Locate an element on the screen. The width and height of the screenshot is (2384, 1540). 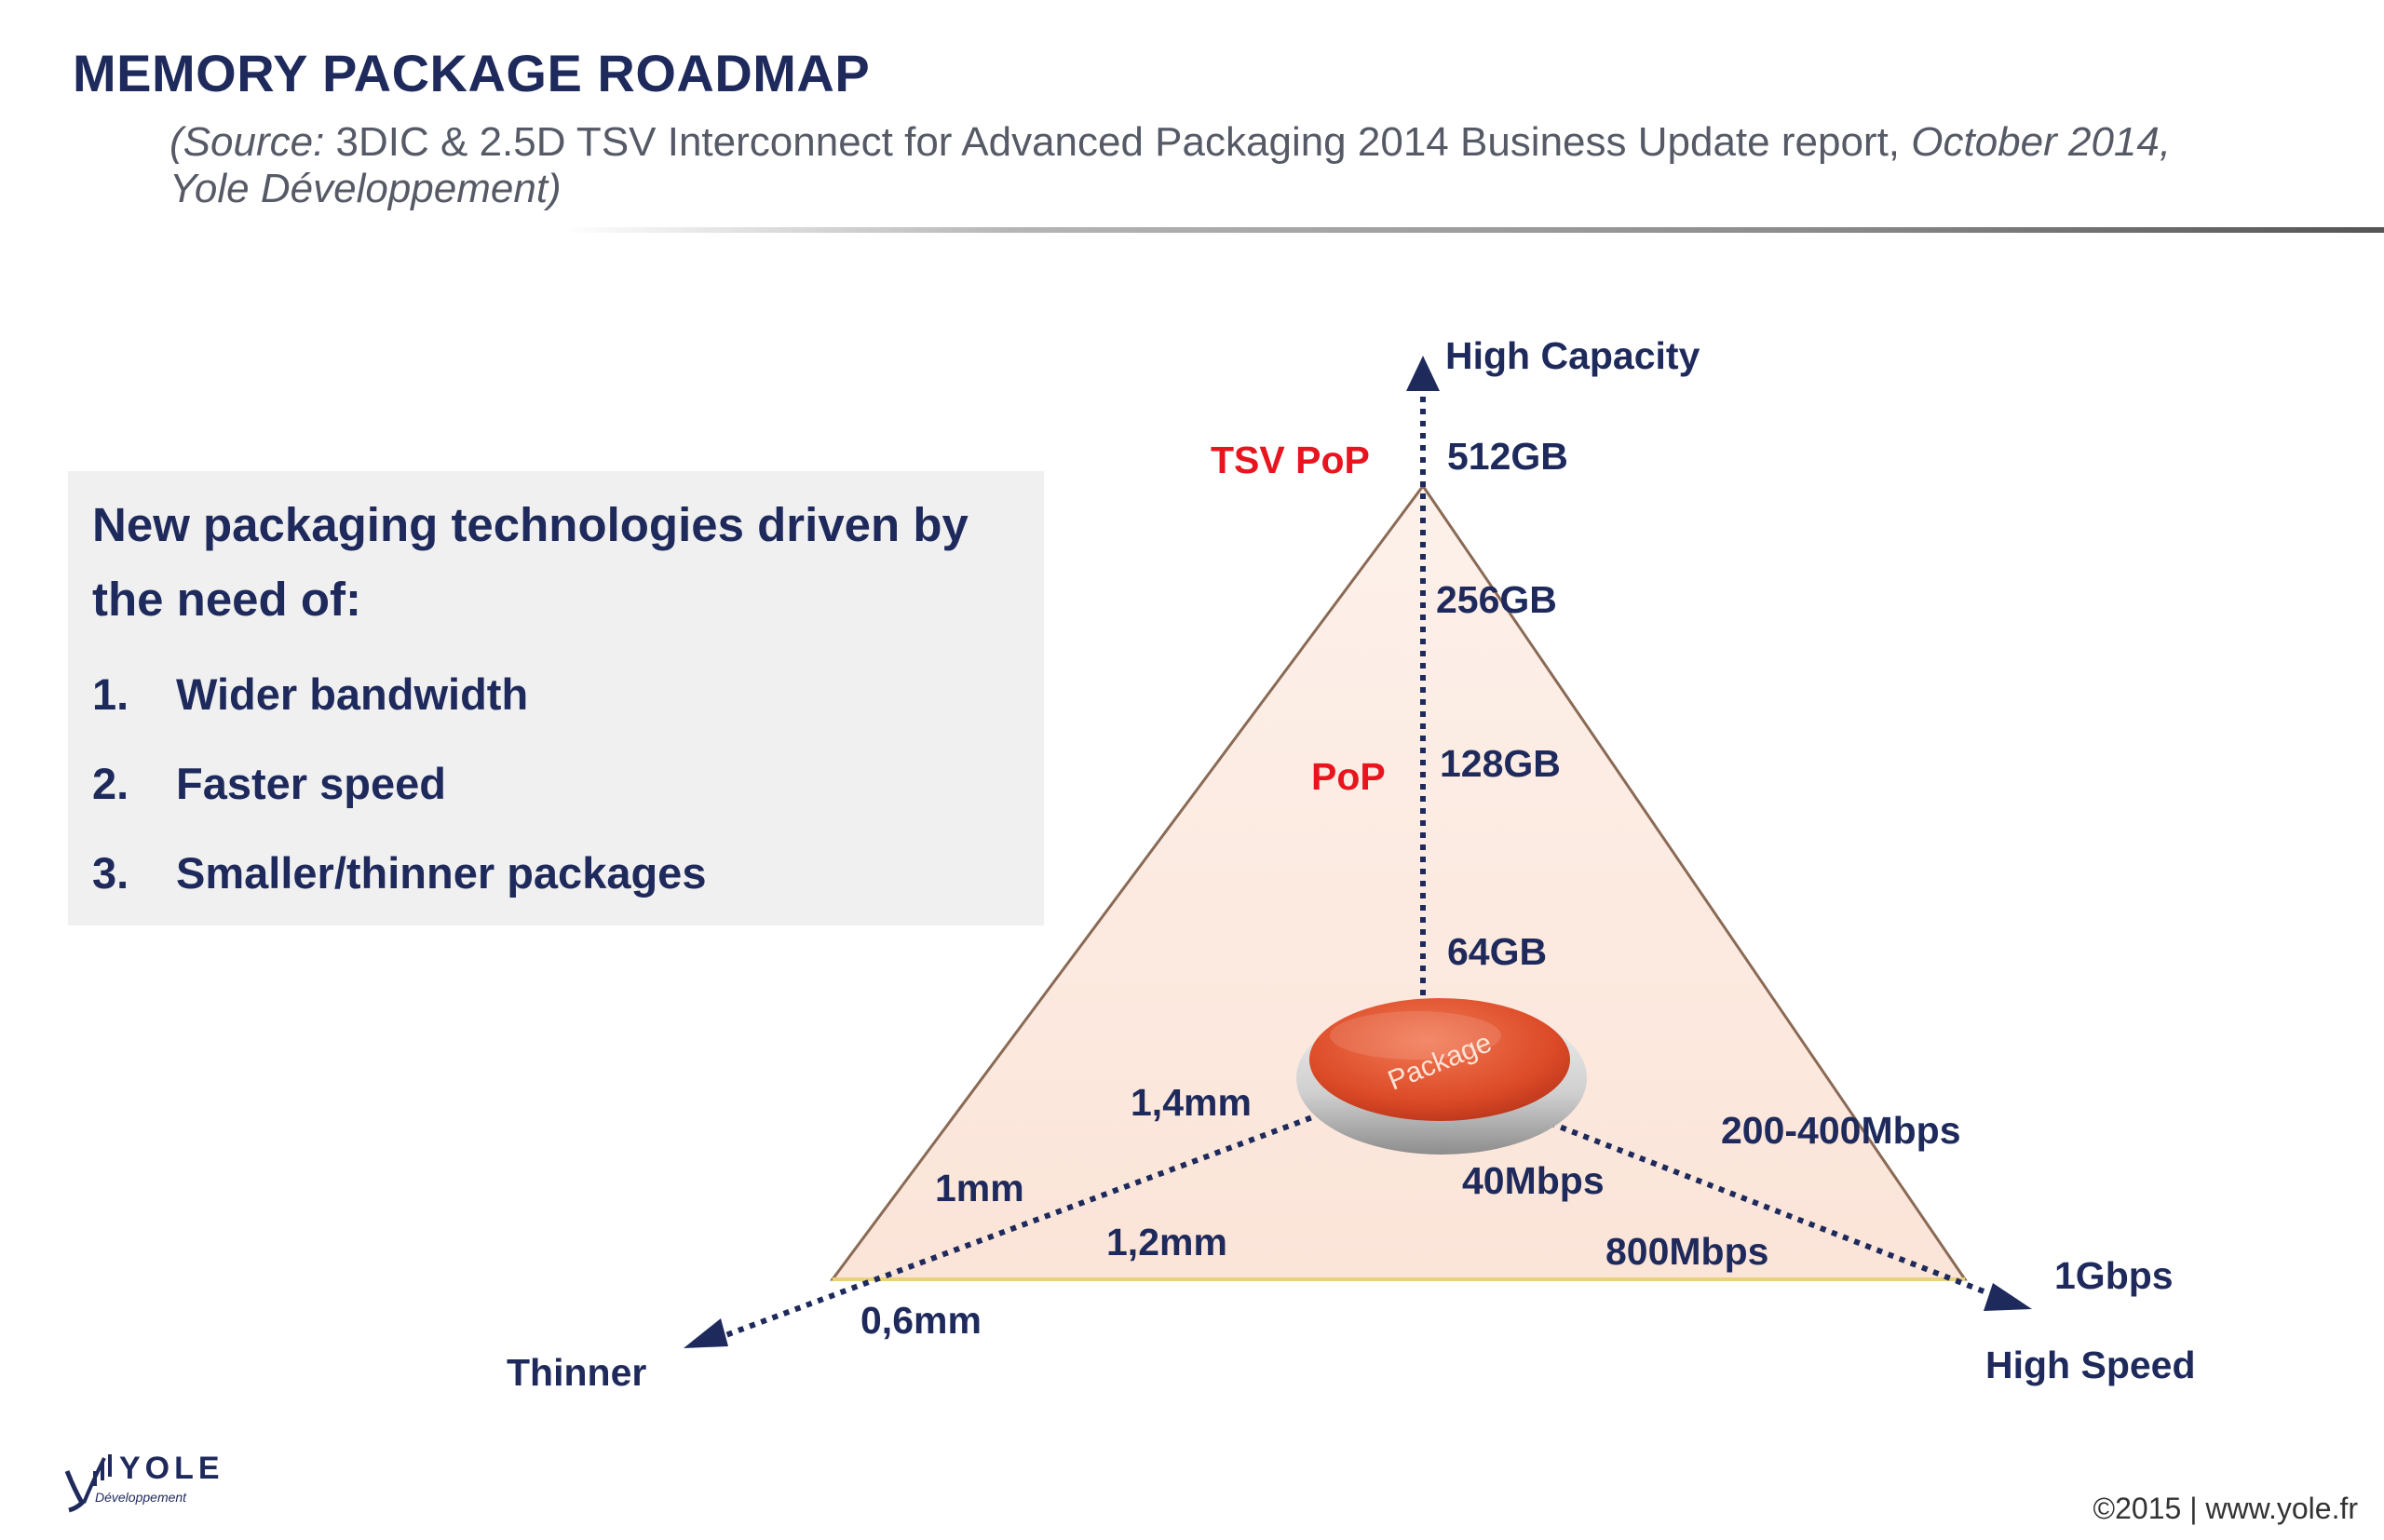
speed-label: 200-400Mbps is located at coordinates (1841, 1130).